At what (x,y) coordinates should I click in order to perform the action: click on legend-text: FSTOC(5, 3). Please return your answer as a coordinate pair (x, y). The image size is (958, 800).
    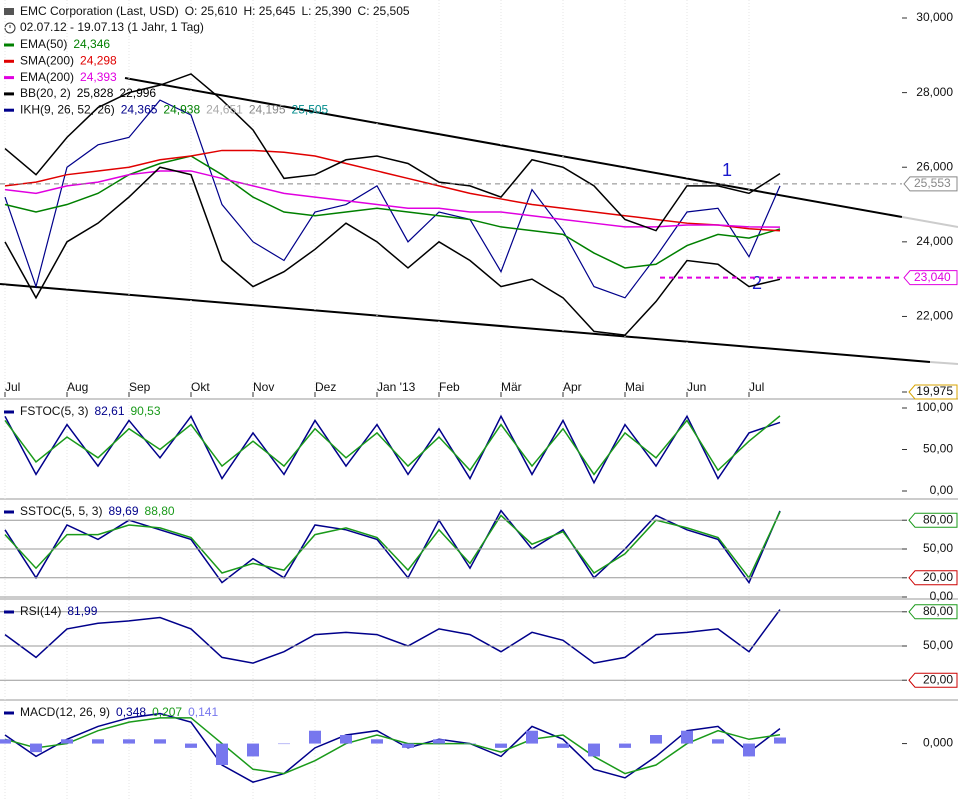
    Looking at the image, I should click on (54, 411).